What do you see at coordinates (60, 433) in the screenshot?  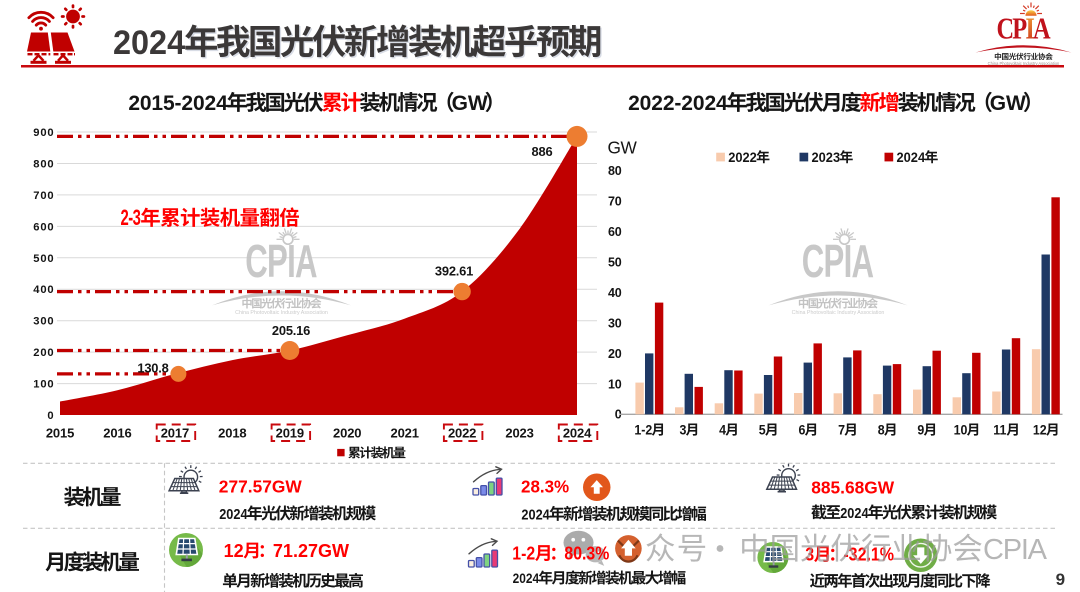 I see `svg-text: 2015` at bounding box center [60, 433].